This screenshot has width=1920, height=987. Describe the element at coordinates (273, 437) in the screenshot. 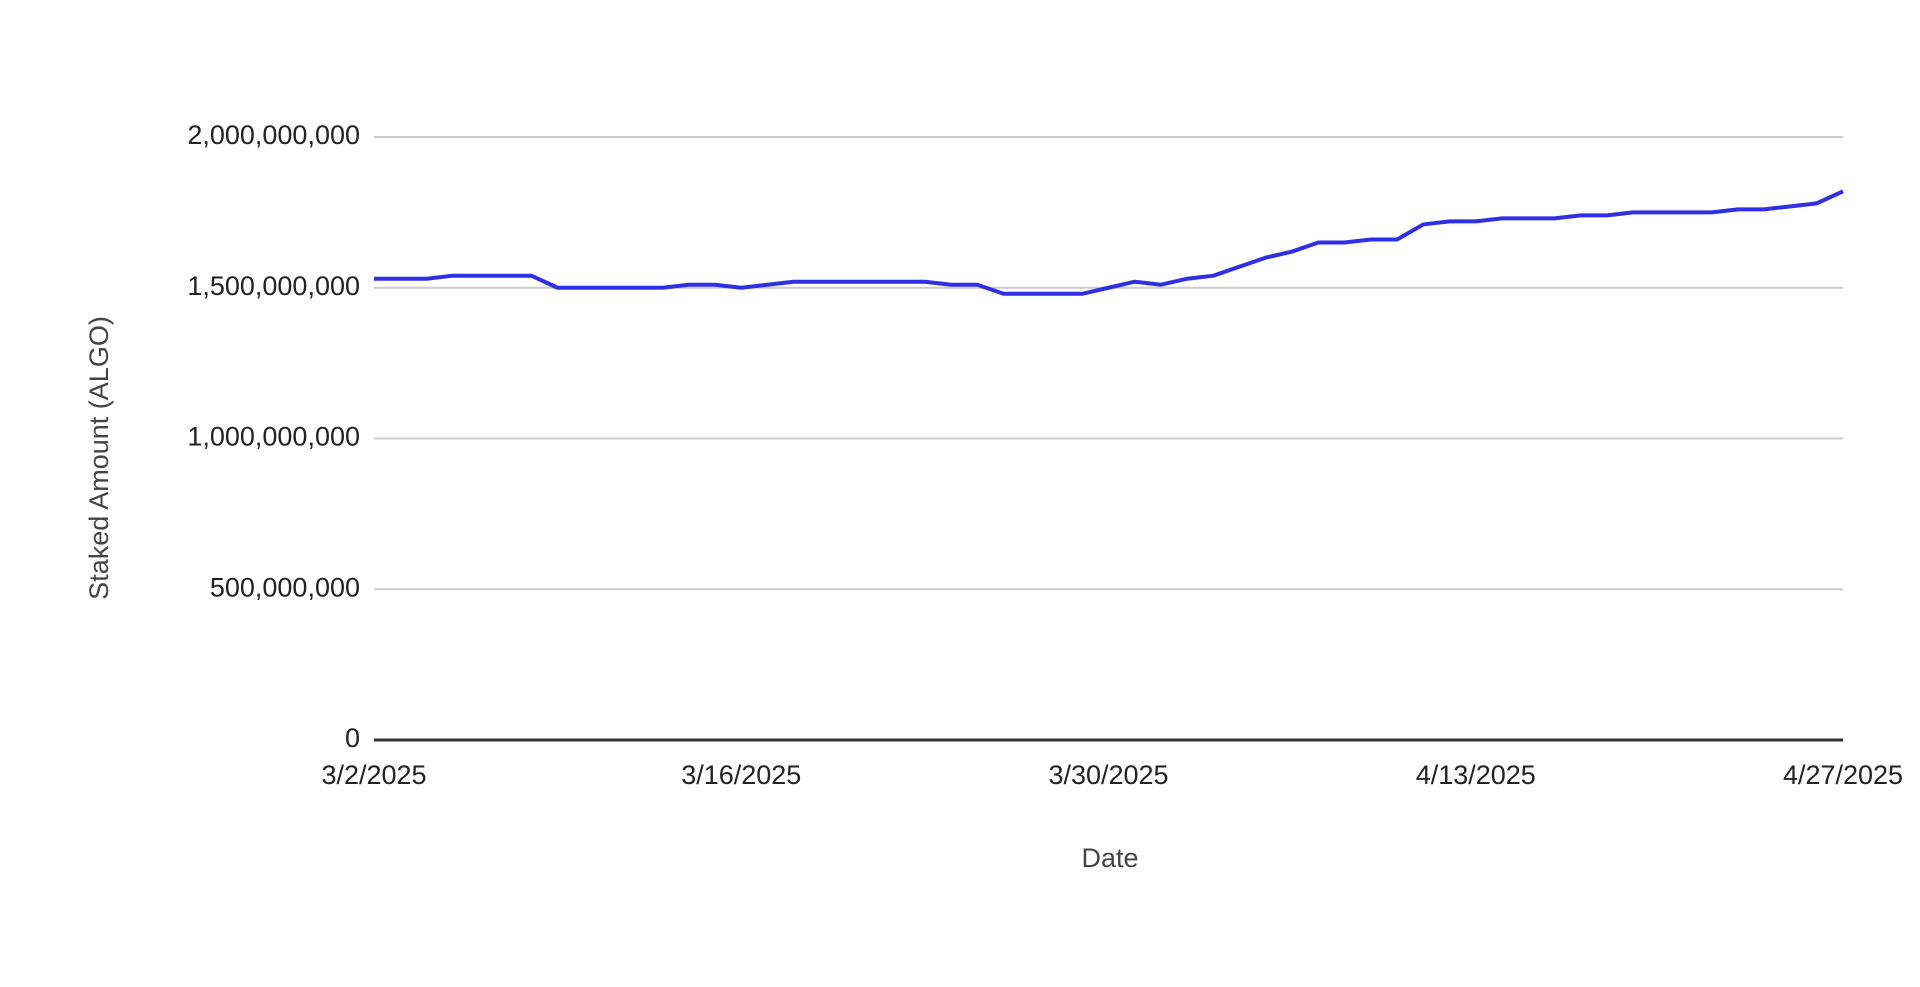

I see `y-tick-label: 1,000,000,000` at that location.